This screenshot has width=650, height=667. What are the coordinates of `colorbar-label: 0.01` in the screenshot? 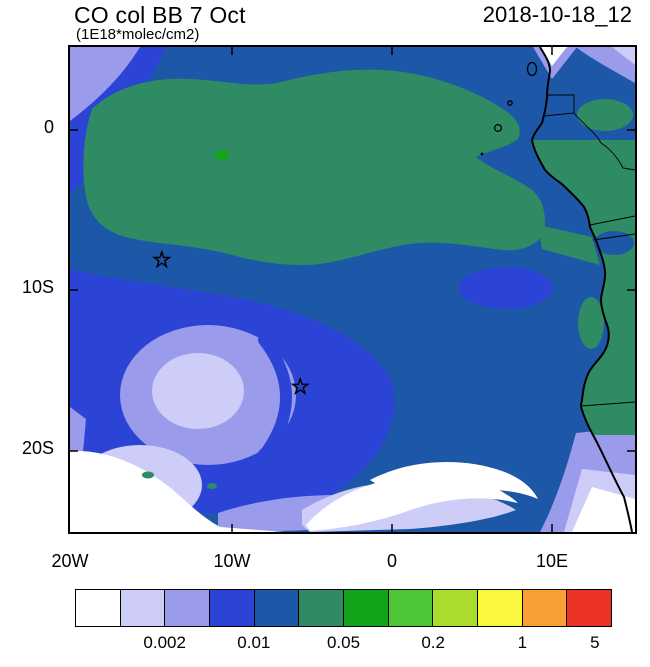 It's located at (254, 642).